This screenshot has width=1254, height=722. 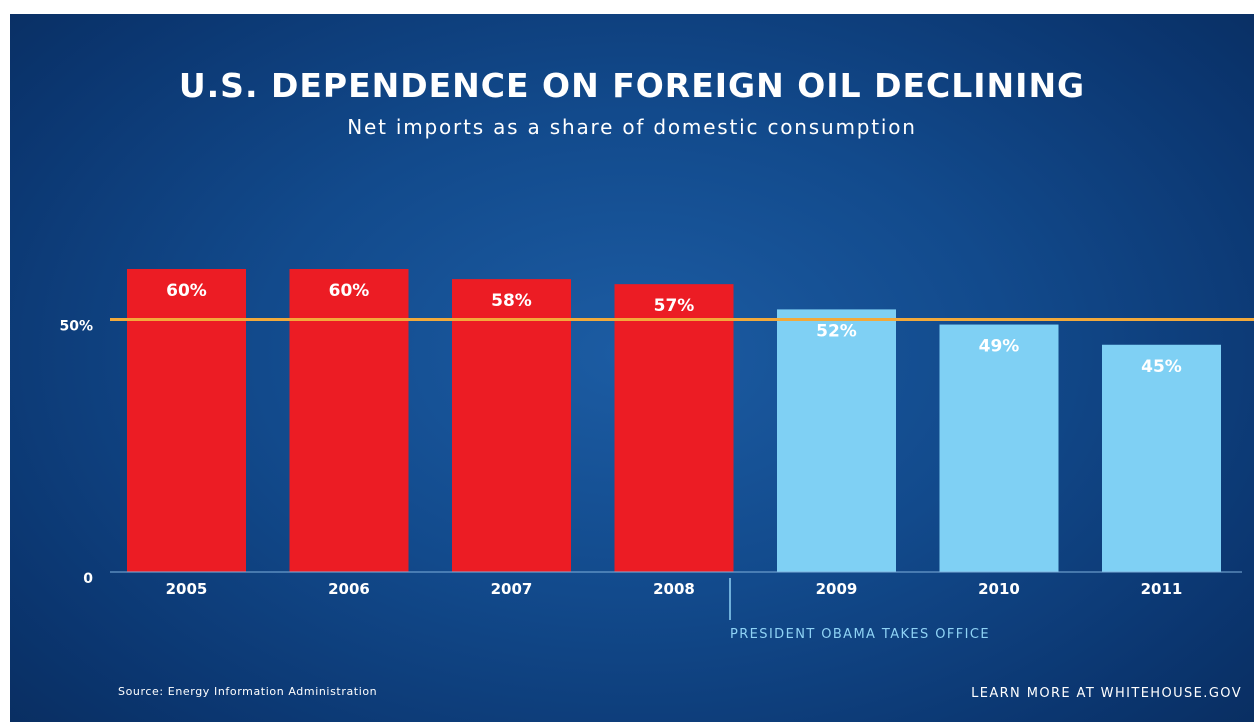 I want to click on x-tick-2006: 2006, so click(x=349, y=589).